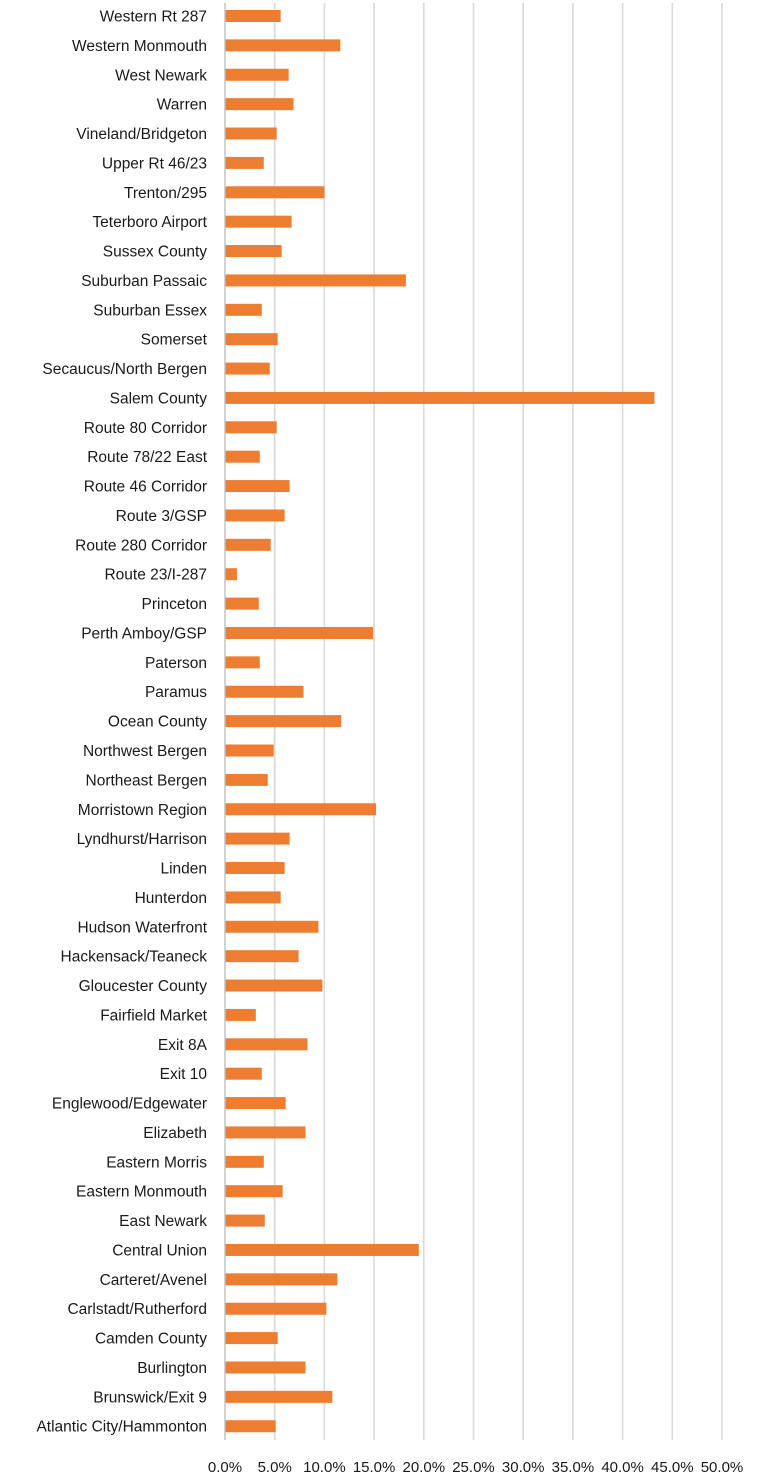 The width and height of the screenshot is (762, 1481). What do you see at coordinates (174, 340) in the screenshot?
I see `category-label: Somerset` at bounding box center [174, 340].